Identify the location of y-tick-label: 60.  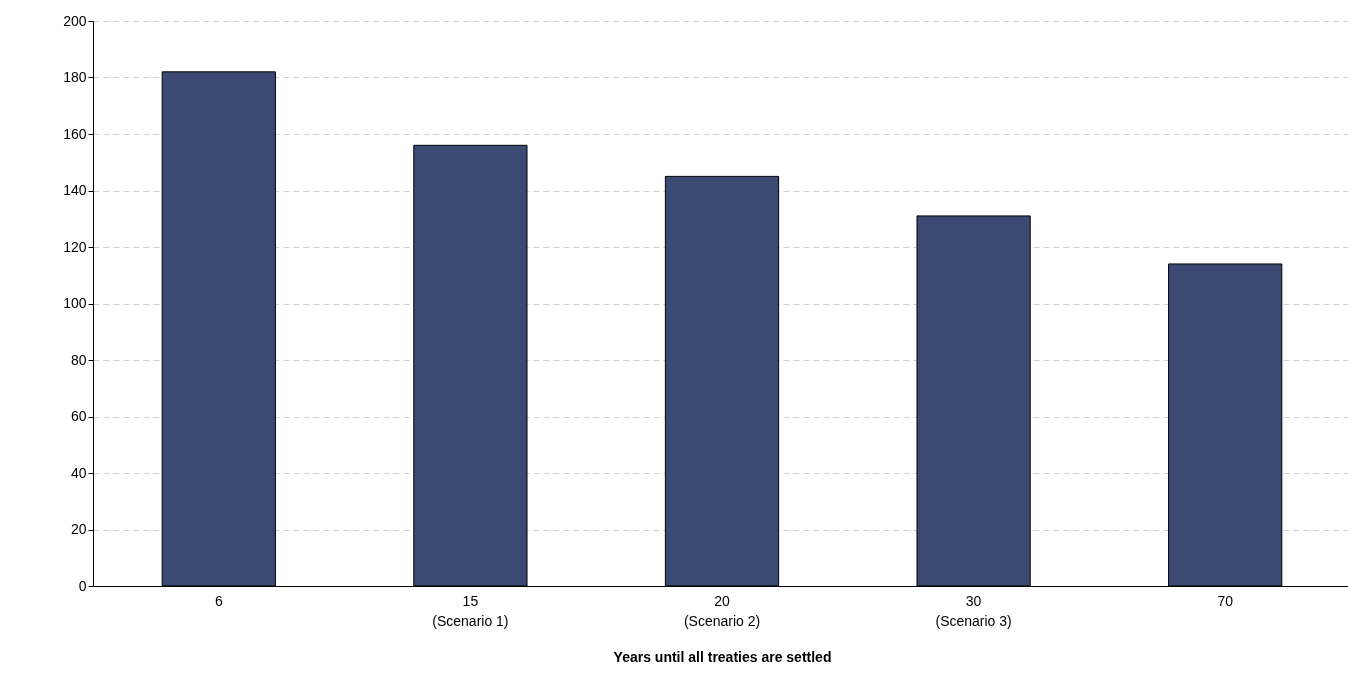
(78, 416).